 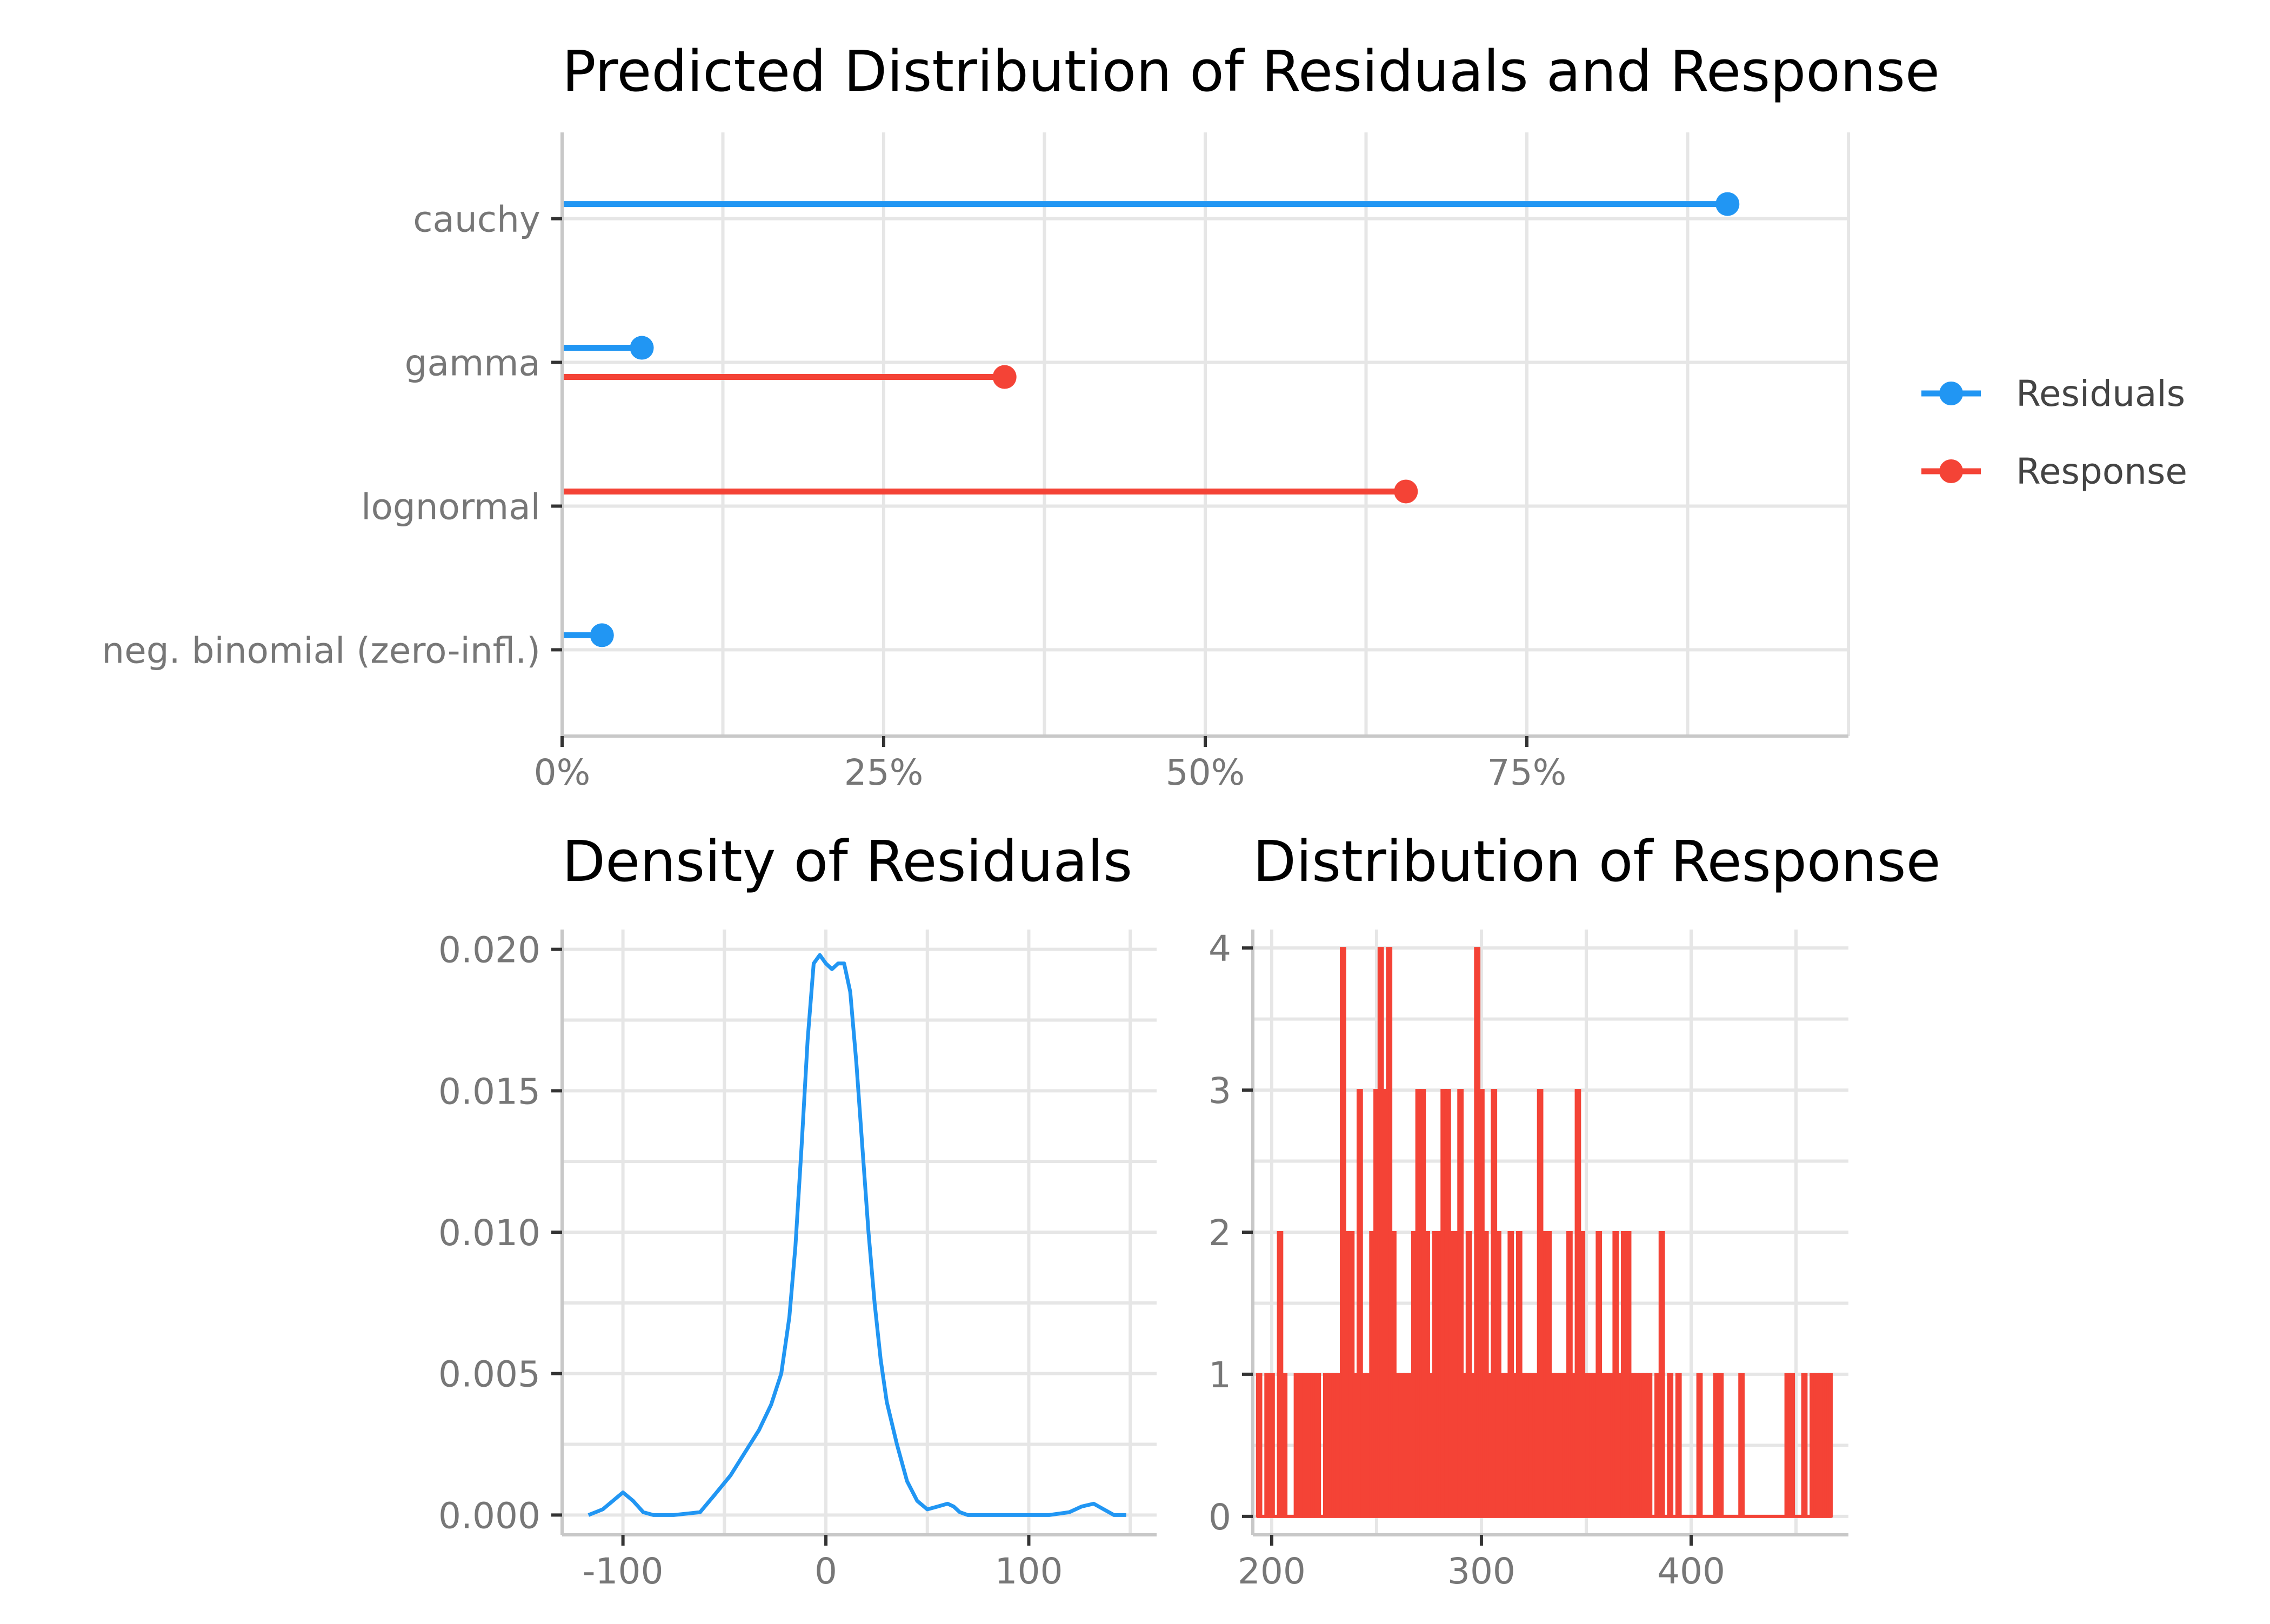 I want to click on lollipop-dot-residuals-cauchy, so click(x=1727, y=204).